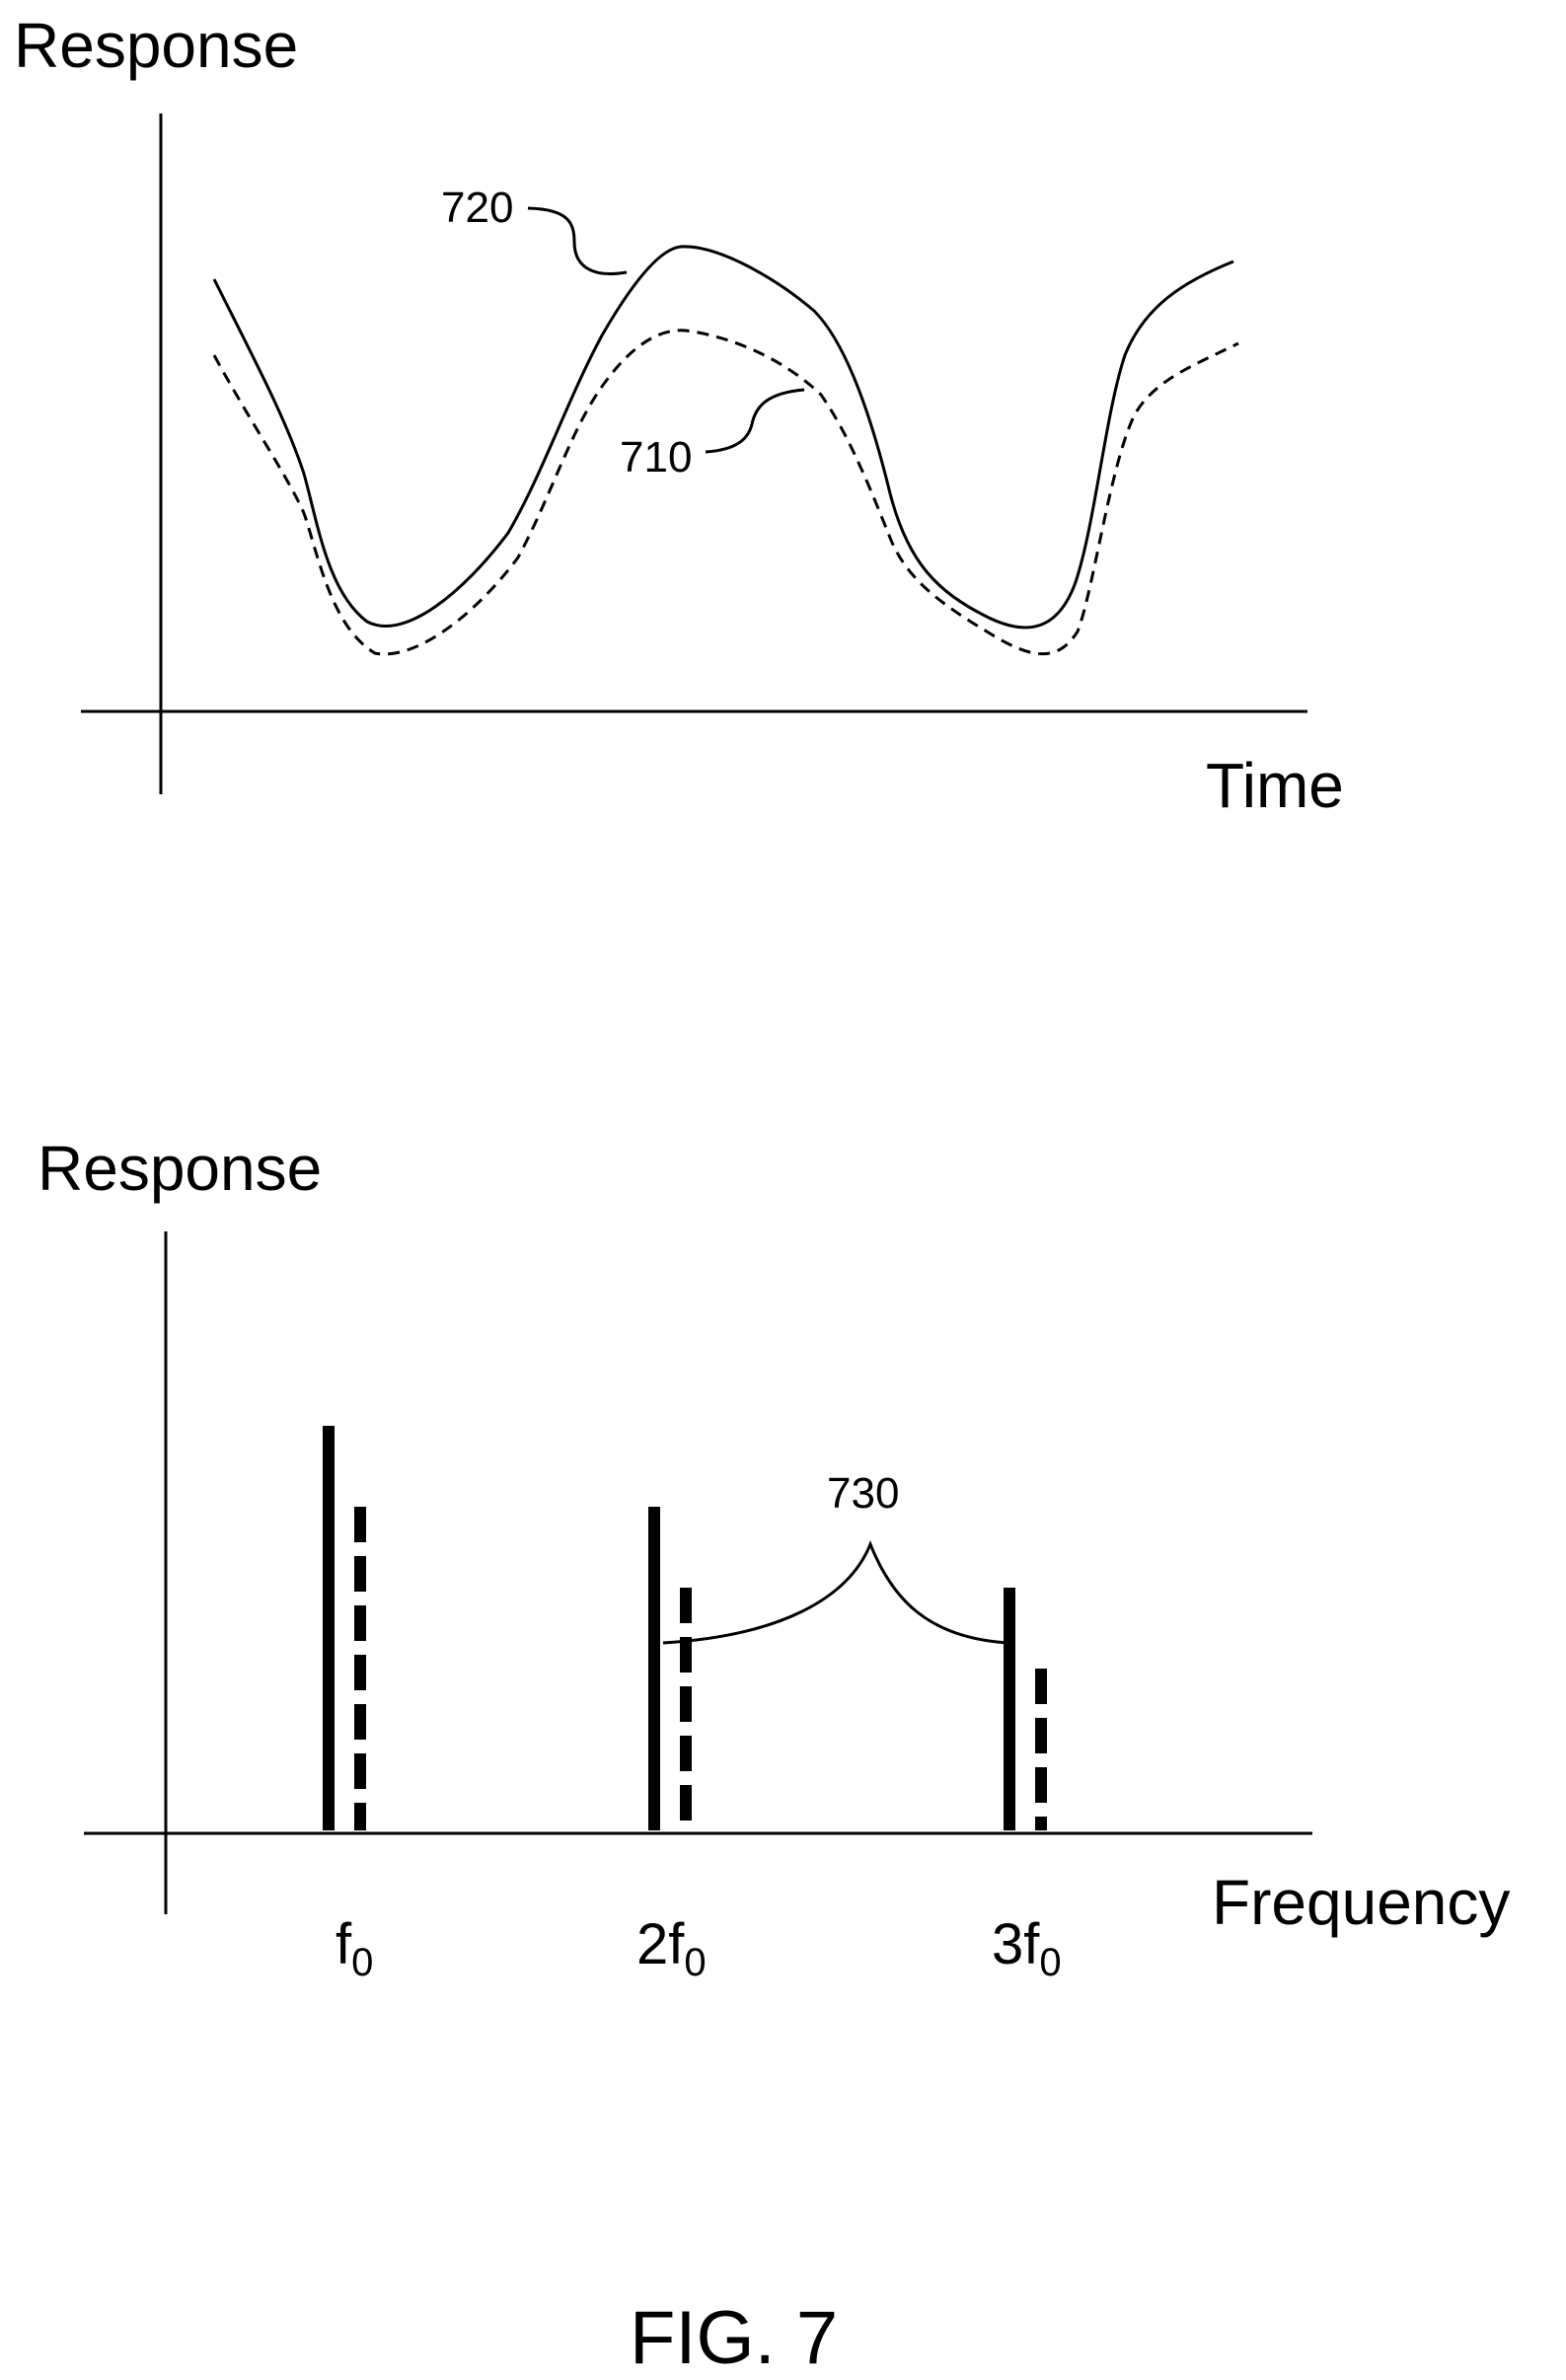  I want to click on curve-710-dashed, so click(725, 492).